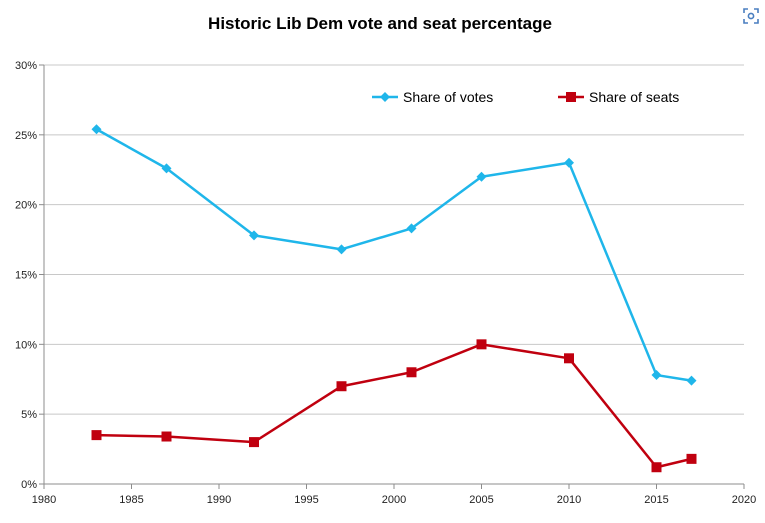 The height and width of the screenshot is (523, 765). I want to click on y-tick-label: 10%, so click(26, 345).